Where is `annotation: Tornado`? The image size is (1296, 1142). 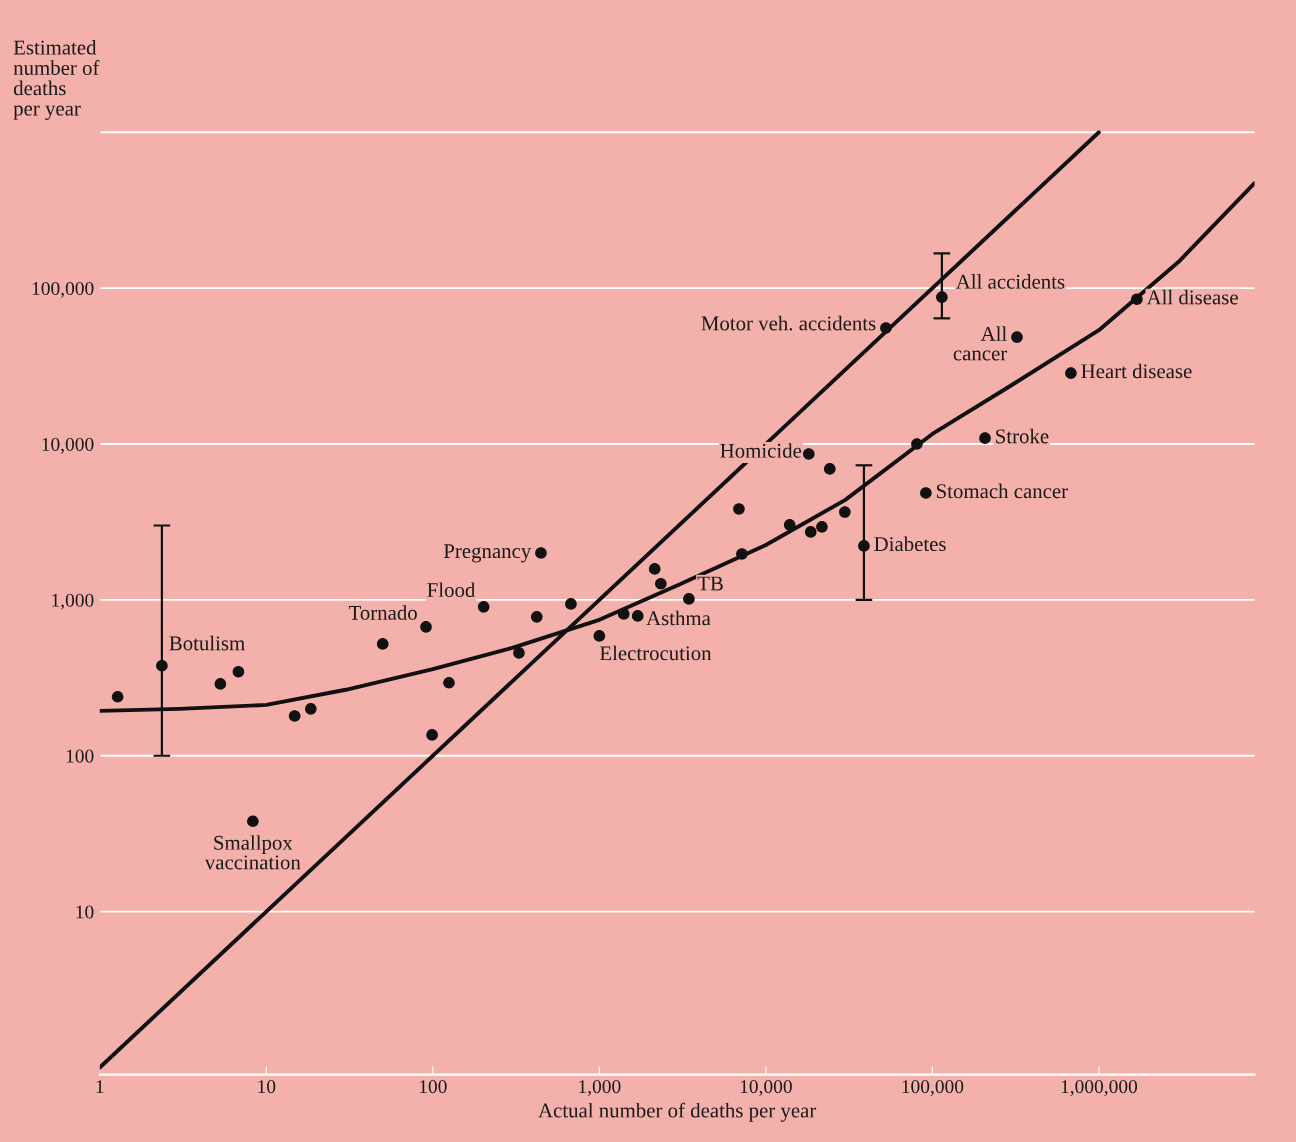 annotation: Tornado is located at coordinates (382, 612).